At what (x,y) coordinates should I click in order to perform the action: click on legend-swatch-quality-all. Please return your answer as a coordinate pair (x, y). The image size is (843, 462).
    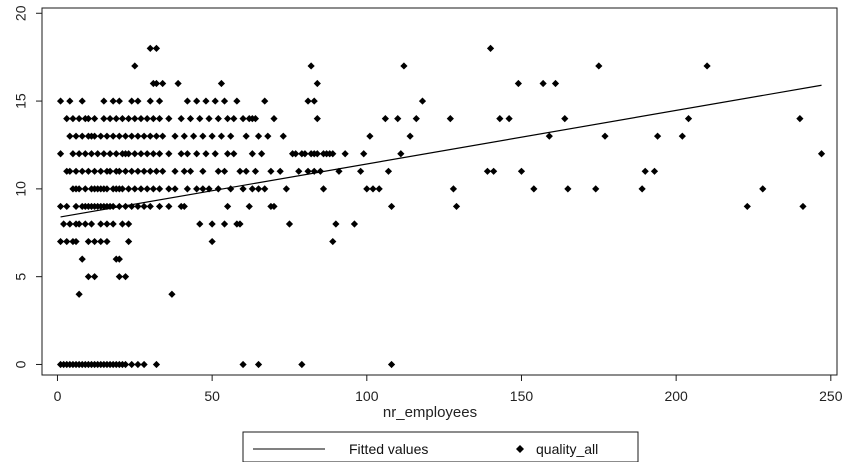
    Looking at the image, I should click on (520, 449).